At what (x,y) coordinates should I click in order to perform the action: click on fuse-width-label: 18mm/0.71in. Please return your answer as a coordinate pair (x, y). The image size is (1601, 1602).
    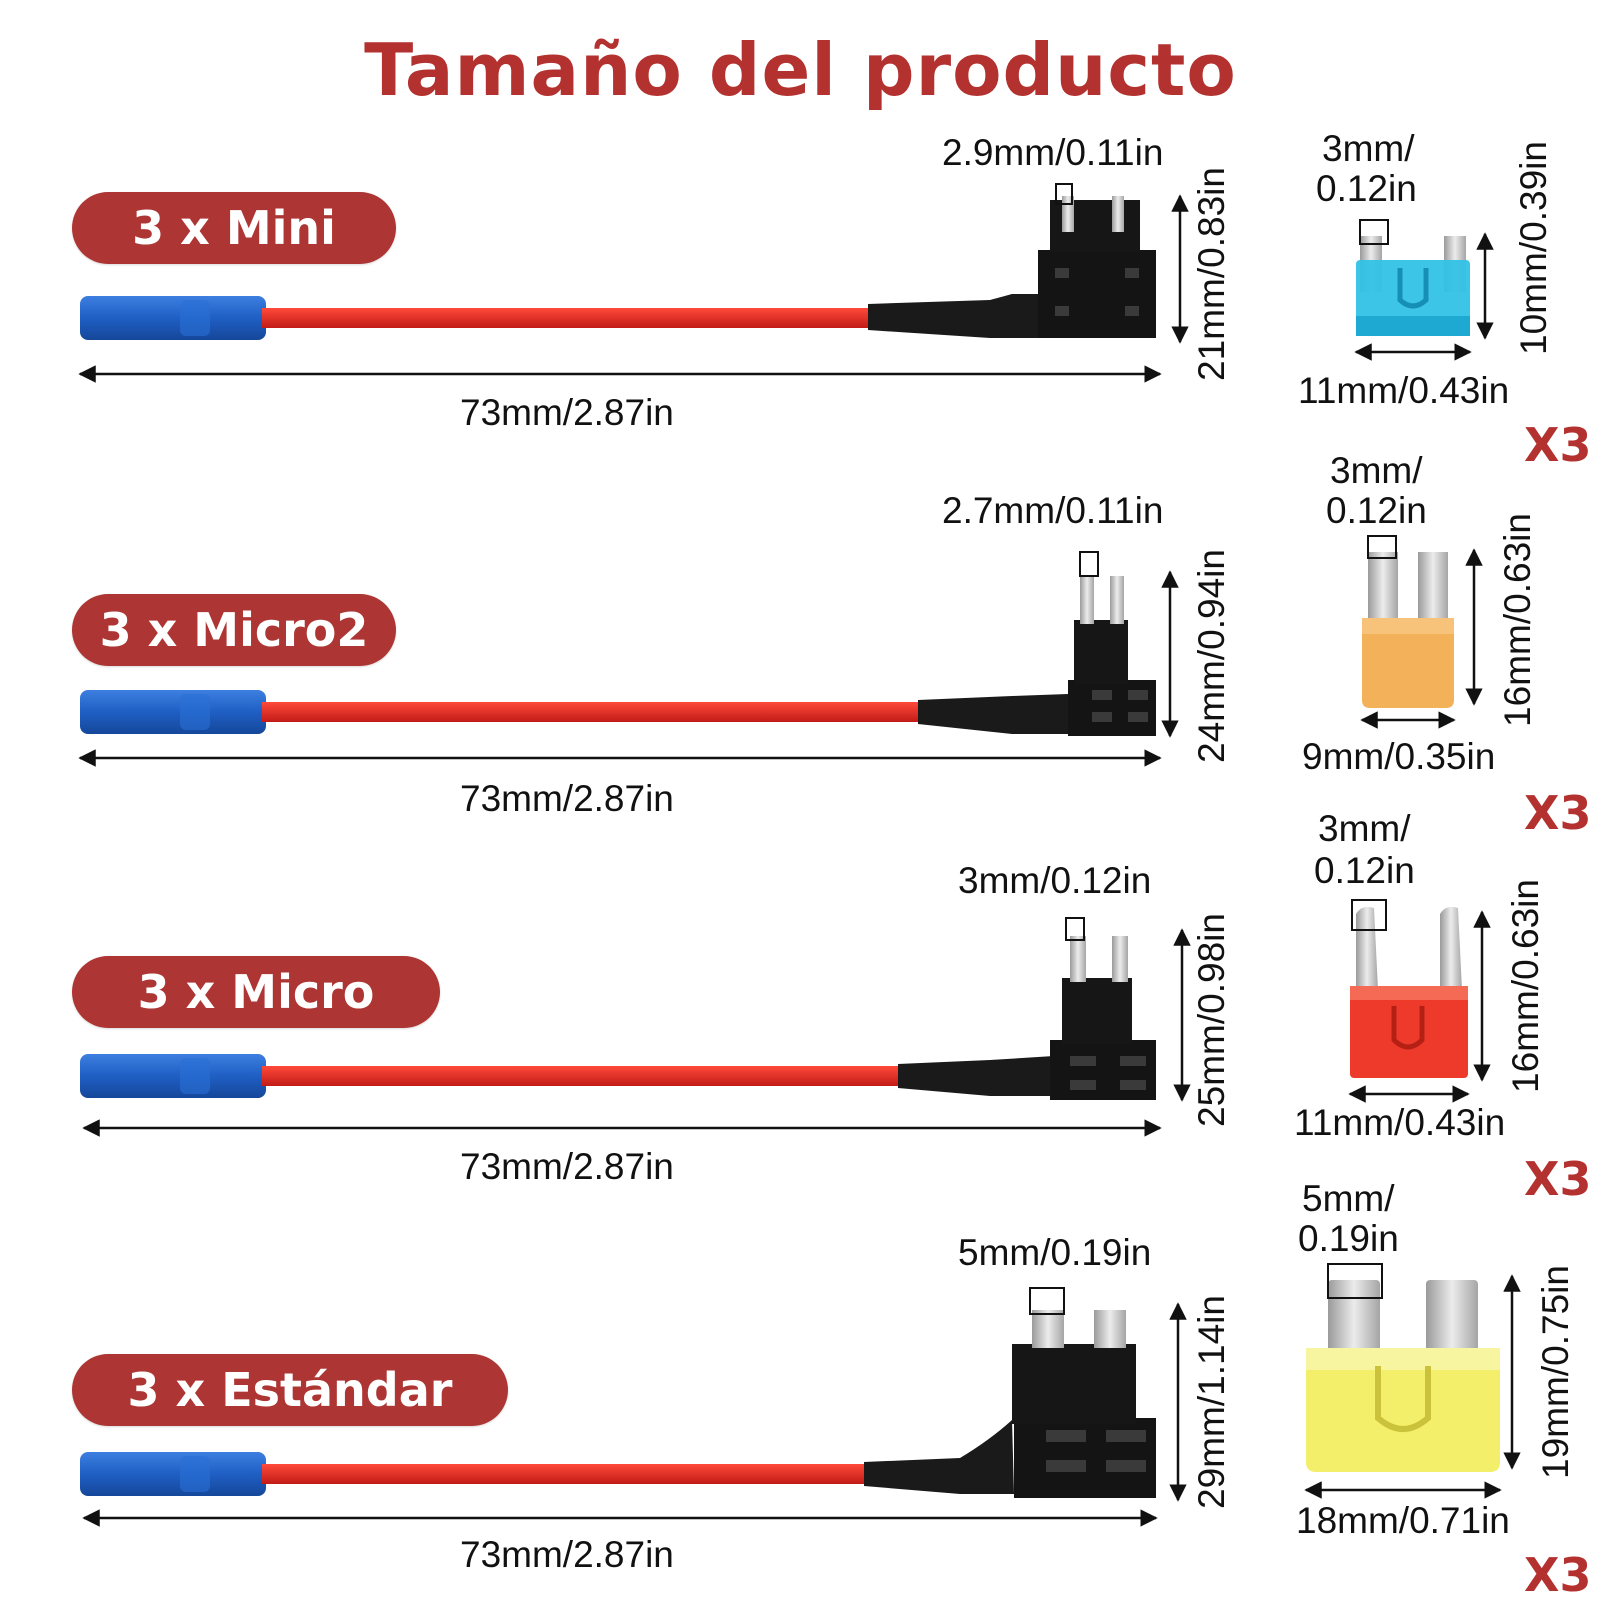
    Looking at the image, I should click on (1403, 1520).